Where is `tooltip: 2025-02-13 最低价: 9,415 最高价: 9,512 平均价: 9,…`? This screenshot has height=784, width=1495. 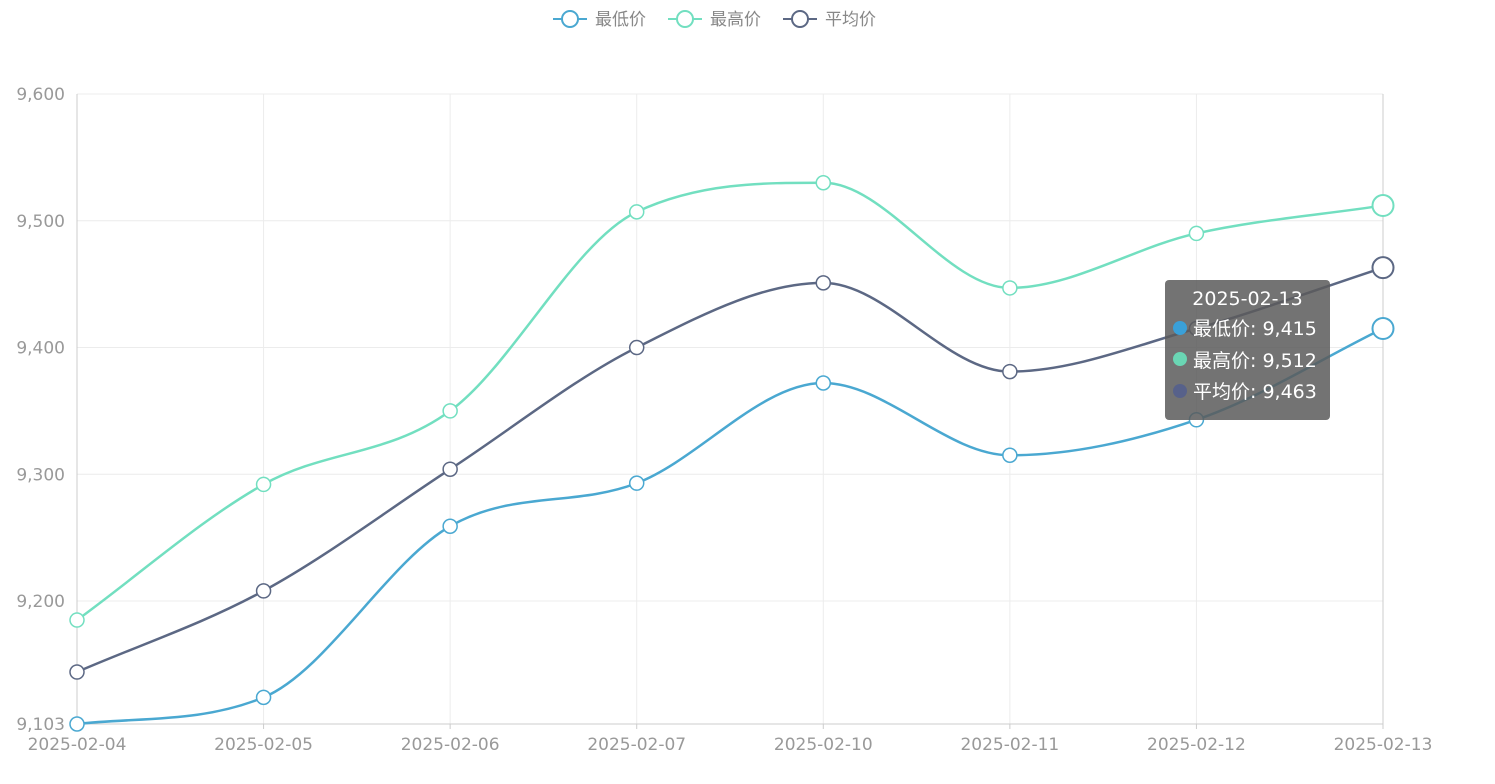
tooltip: 2025-02-13 最低价: 9,415 最高价: 9,512 平均价: 9,… is located at coordinates (1247, 350).